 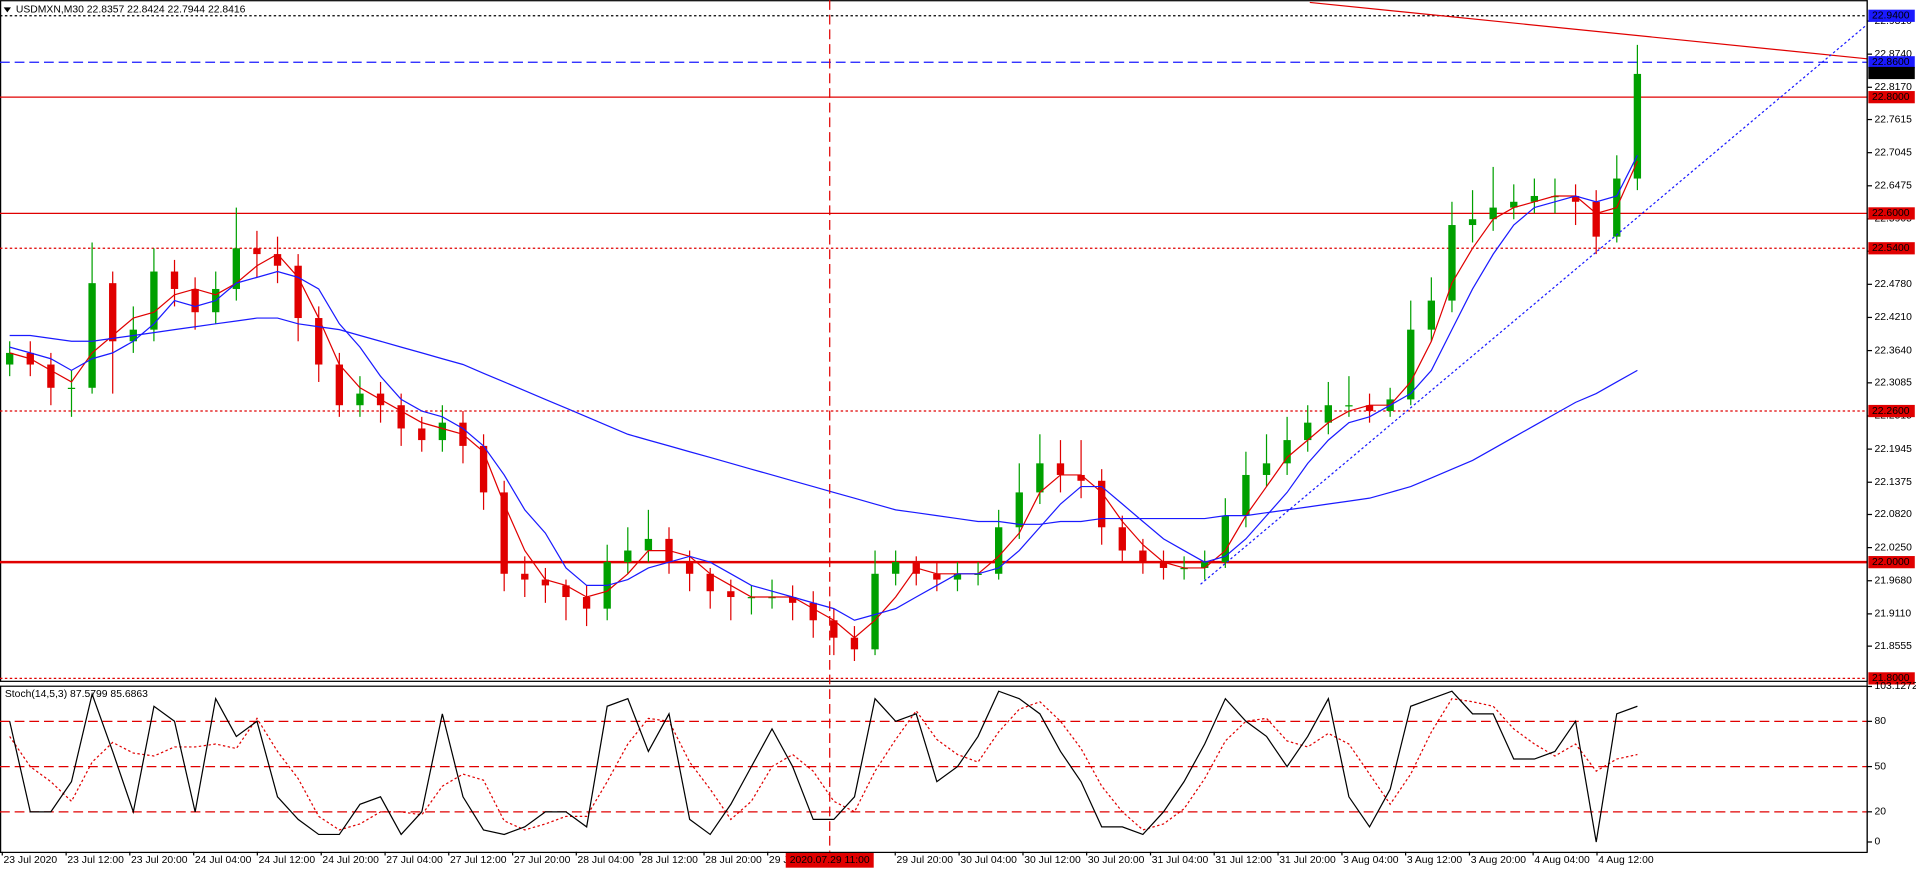 I want to click on menu-arrow, so click(x=7, y=10).